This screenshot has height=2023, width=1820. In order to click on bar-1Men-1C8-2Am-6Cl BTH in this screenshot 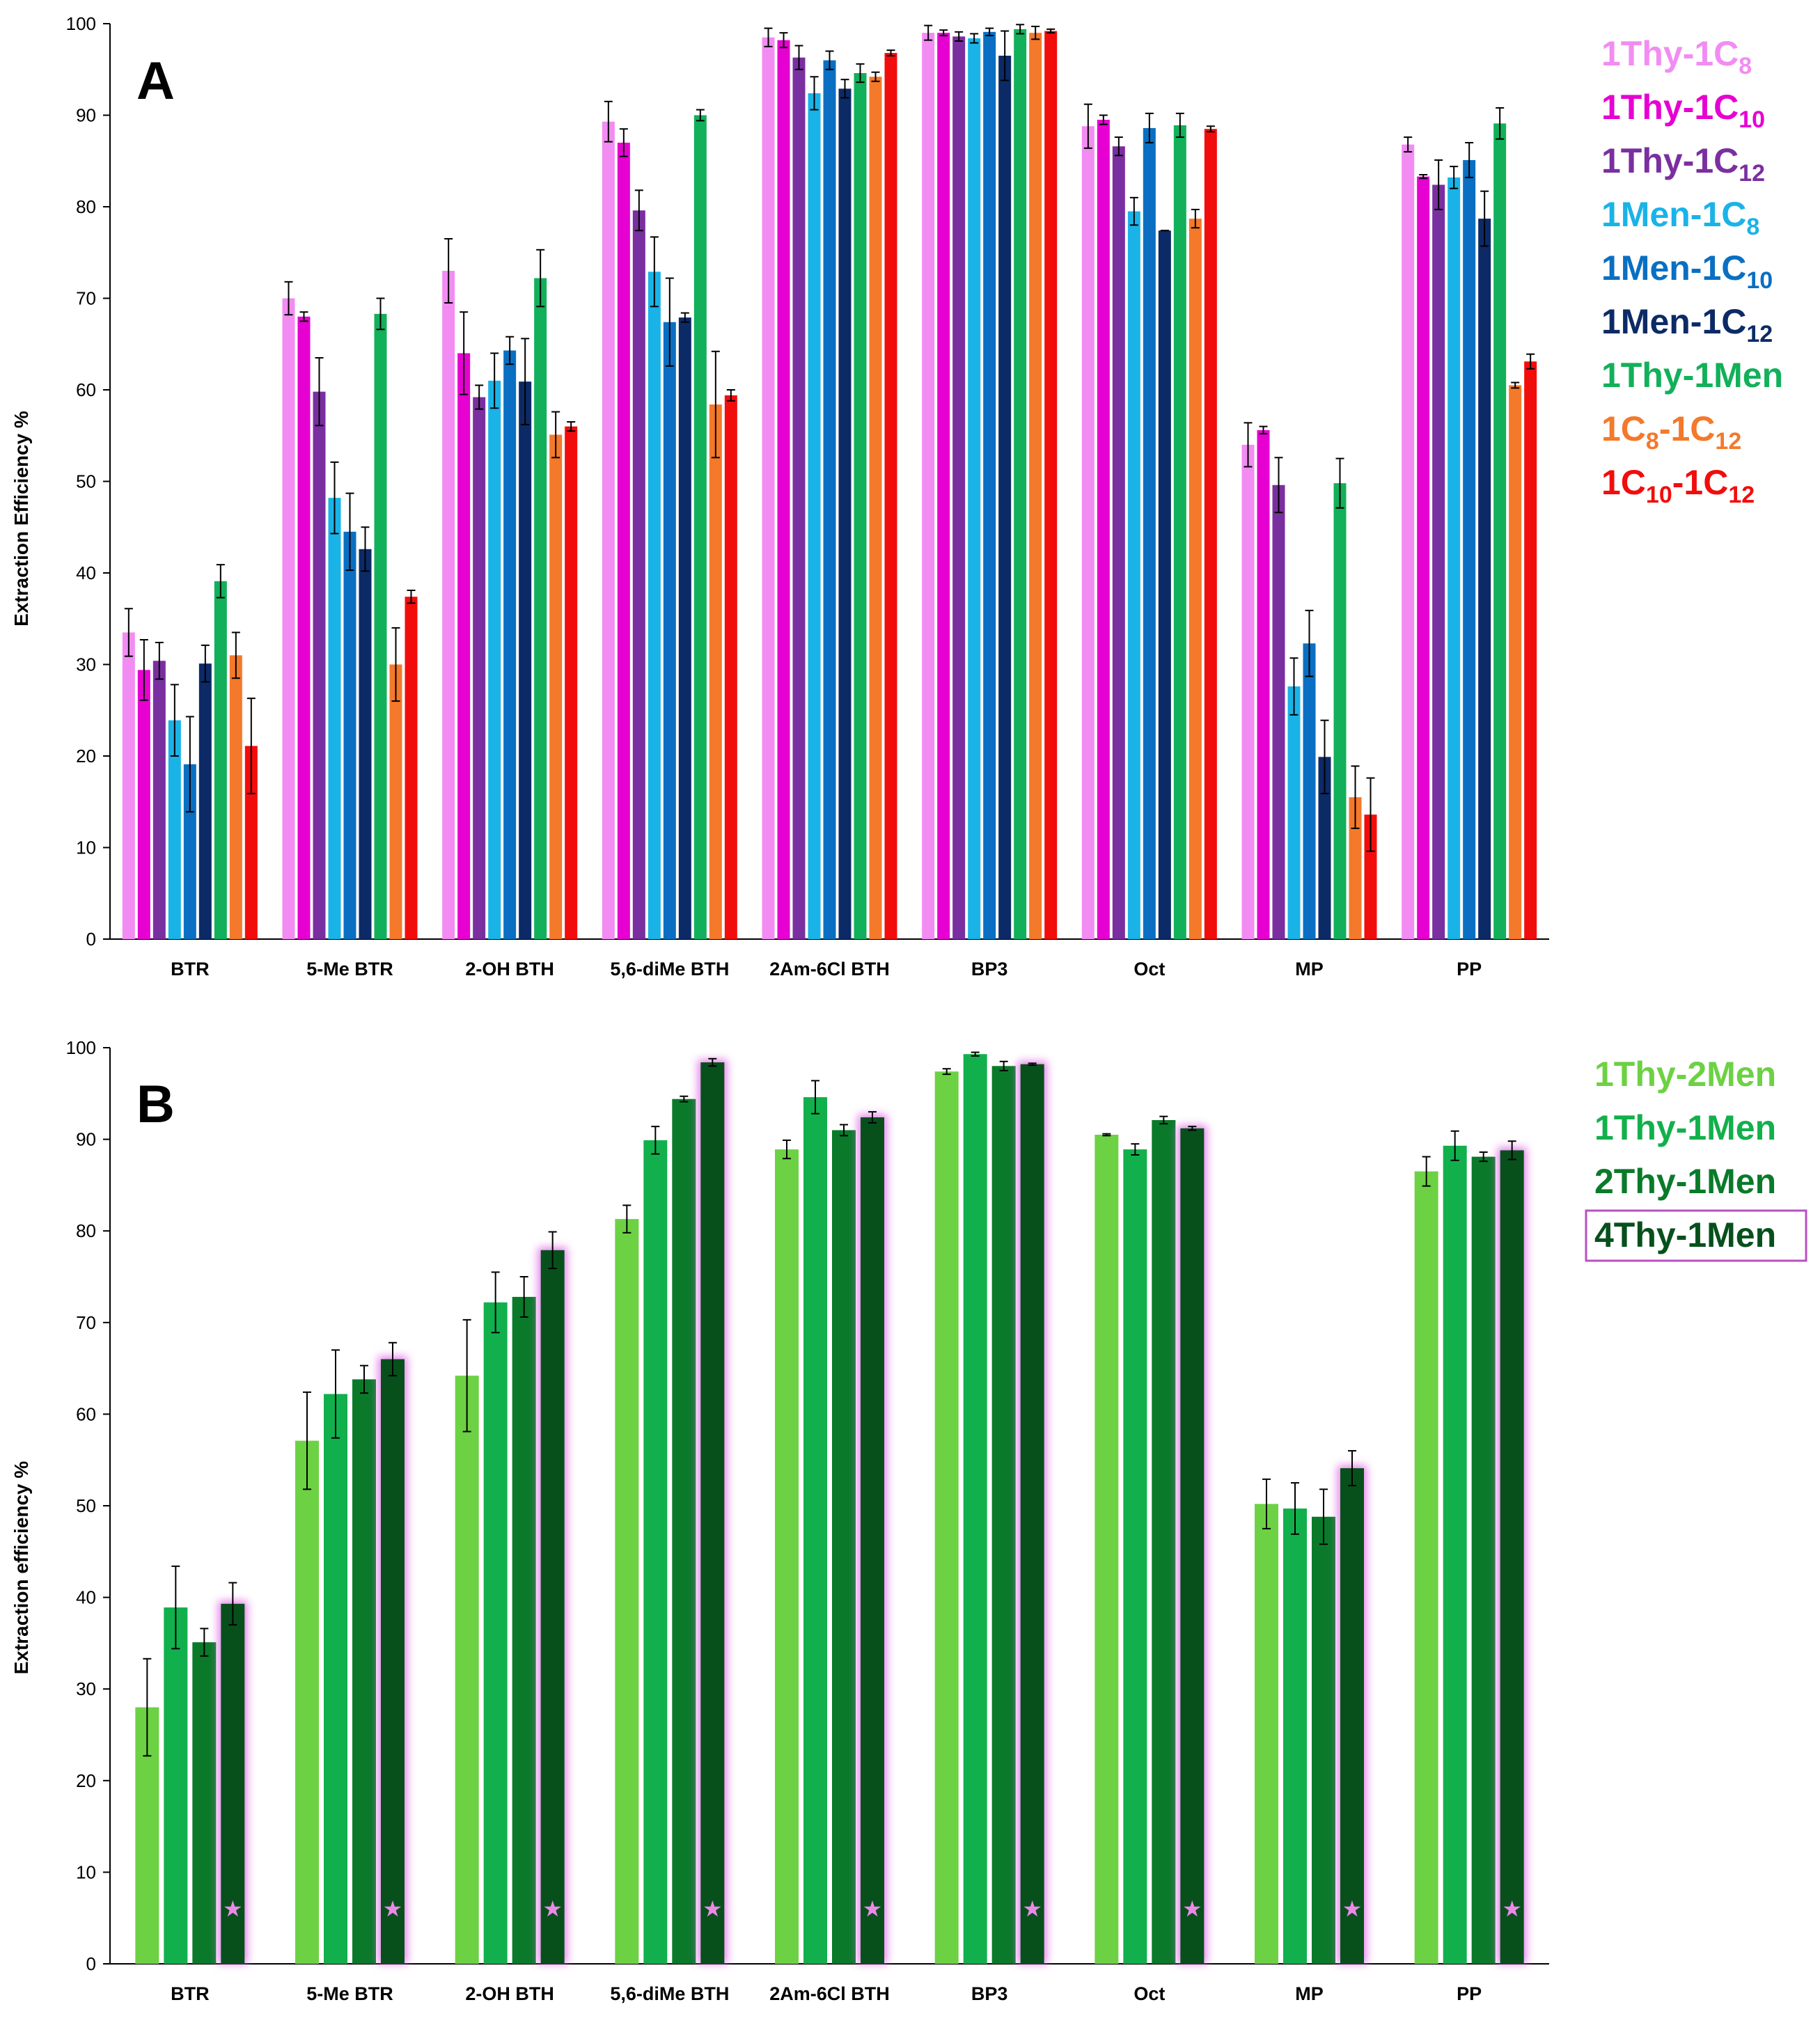, I will do `click(815, 516)`.